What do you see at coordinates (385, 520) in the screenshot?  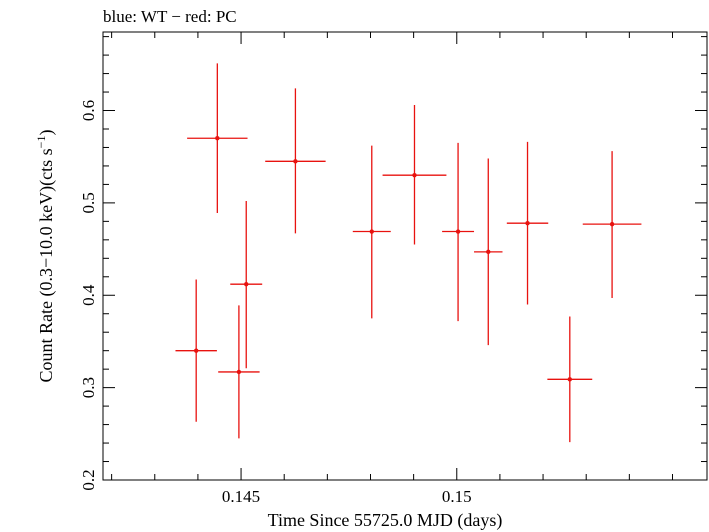 I see `x-axis-label: Time Since 55725.0 MJD (days)` at bounding box center [385, 520].